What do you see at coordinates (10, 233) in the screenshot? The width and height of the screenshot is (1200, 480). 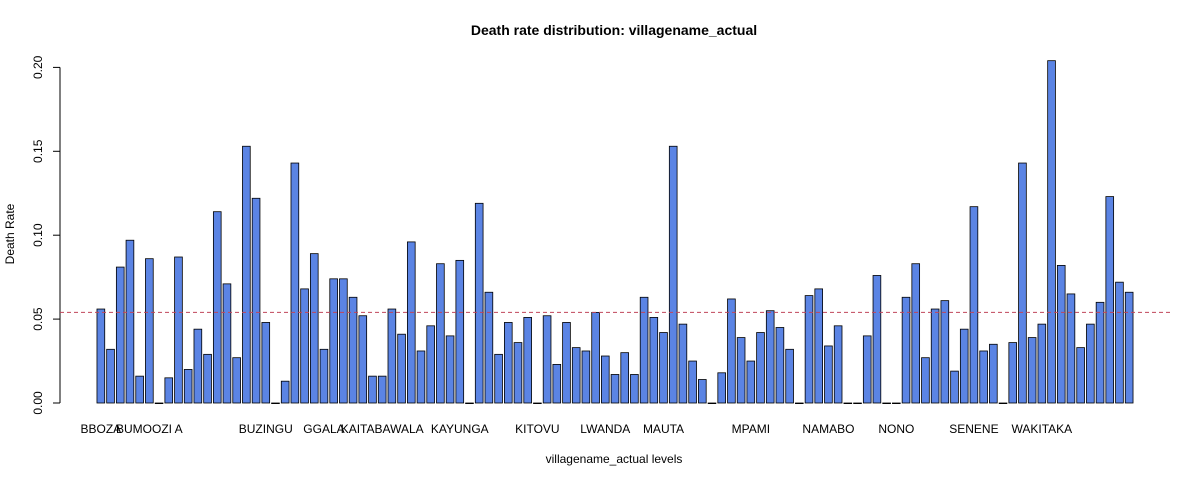 I see `y-axis-label: Death Rate` at bounding box center [10, 233].